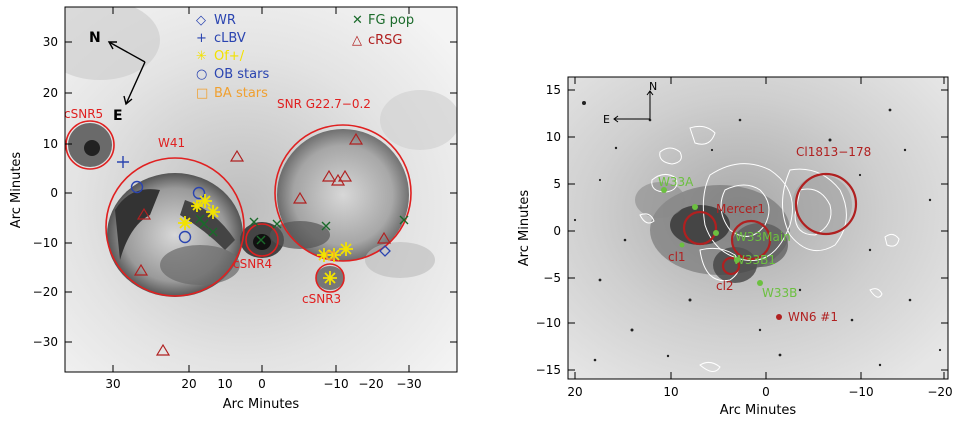 This screenshot has width=966, height=421. I want to click on right-ytick-label: 15, so click(553, 90).